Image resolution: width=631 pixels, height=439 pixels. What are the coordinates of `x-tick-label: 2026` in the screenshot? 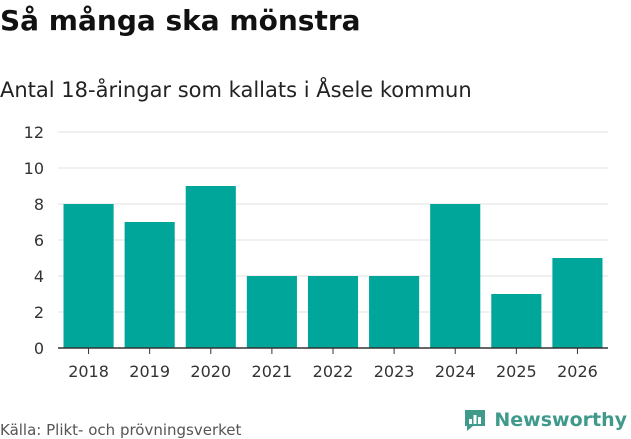 It's located at (577, 371).